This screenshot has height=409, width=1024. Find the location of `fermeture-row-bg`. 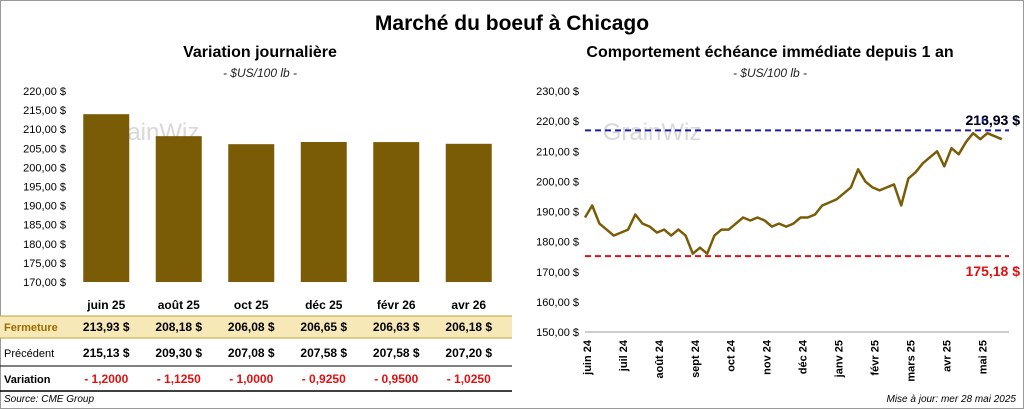

fermeture-row-bg is located at coordinates (256, 327).